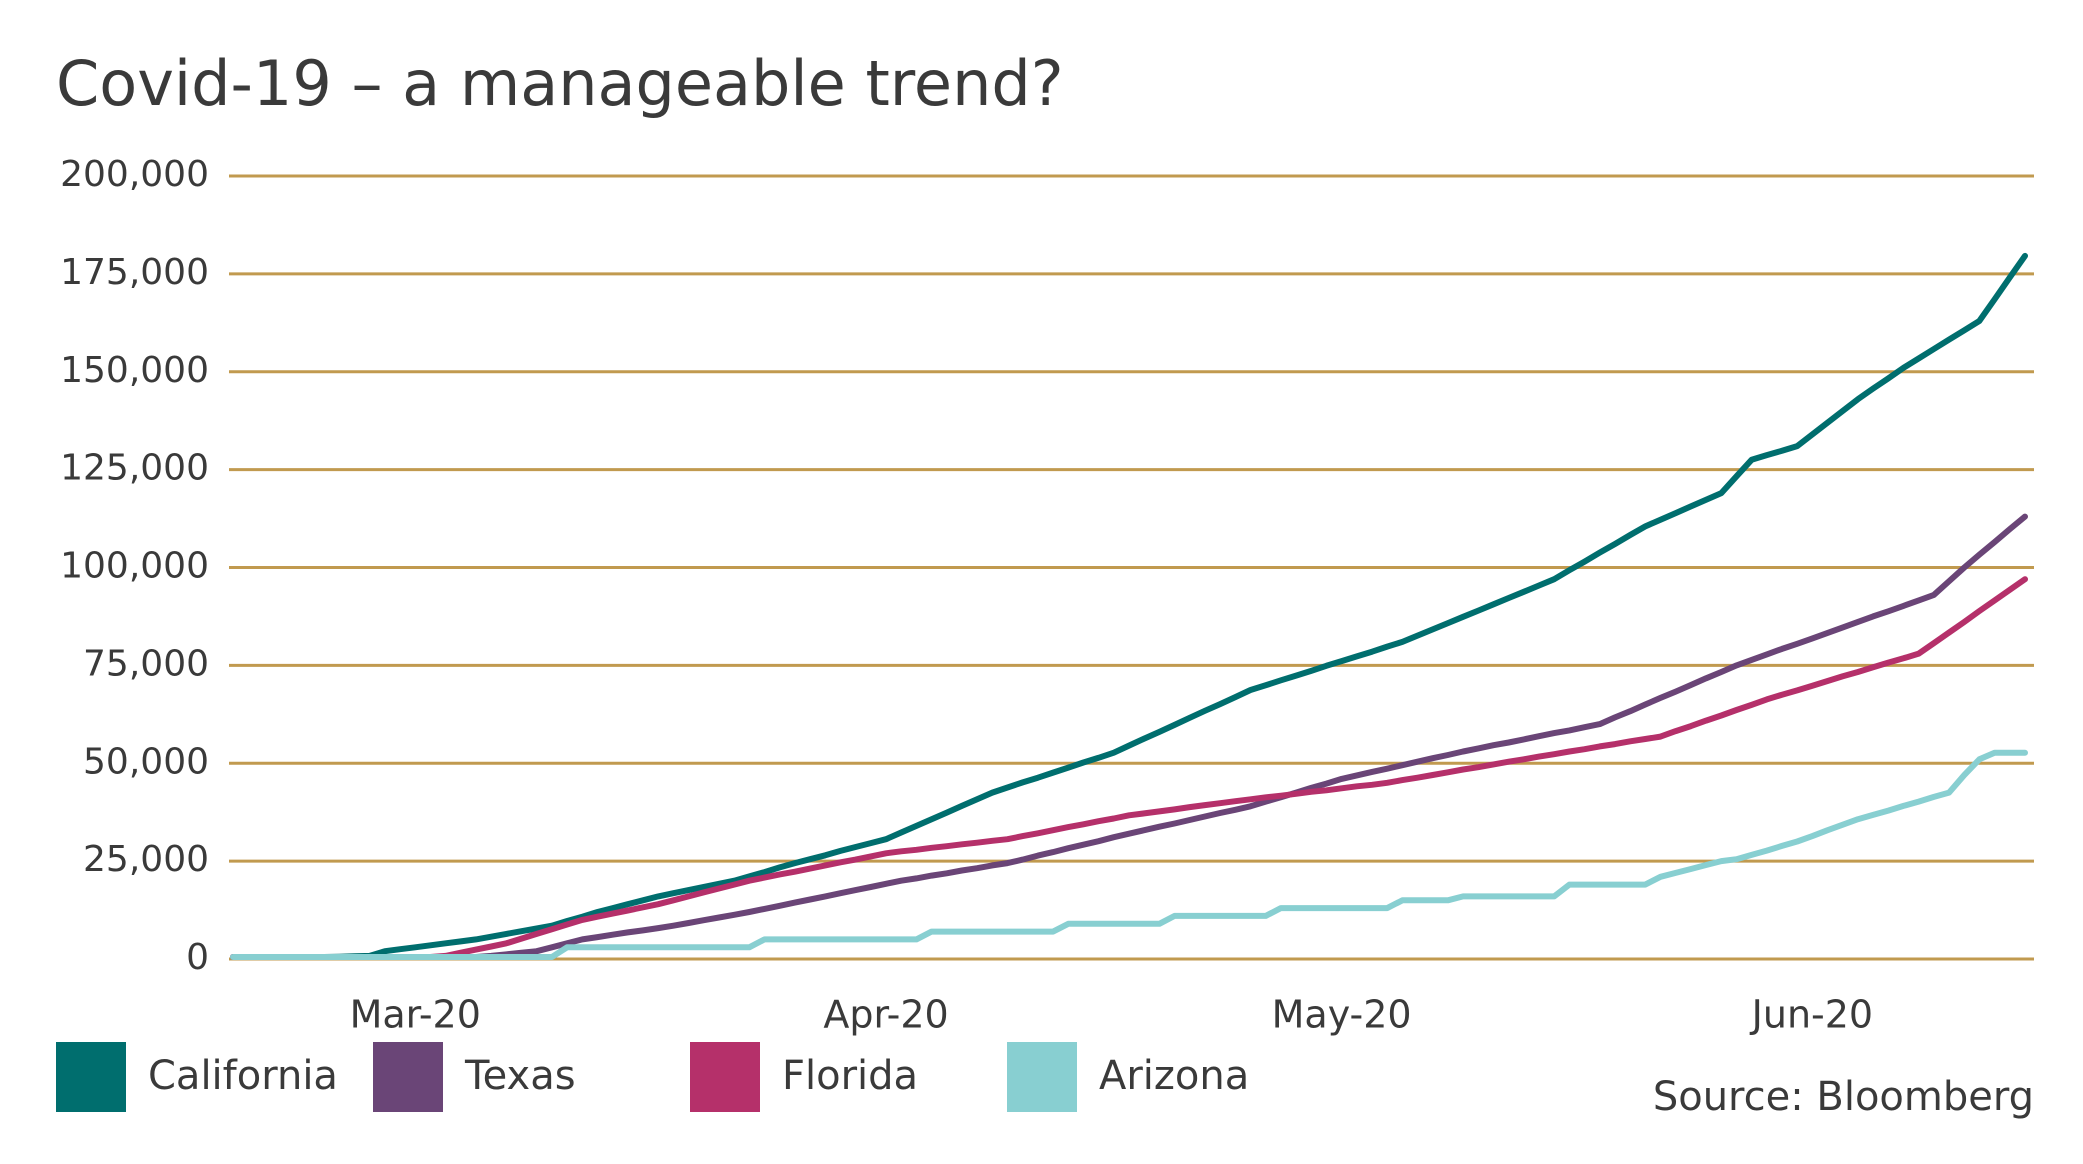  What do you see at coordinates (1174, 1076) in the screenshot?
I see `legend-label: Arizona` at bounding box center [1174, 1076].